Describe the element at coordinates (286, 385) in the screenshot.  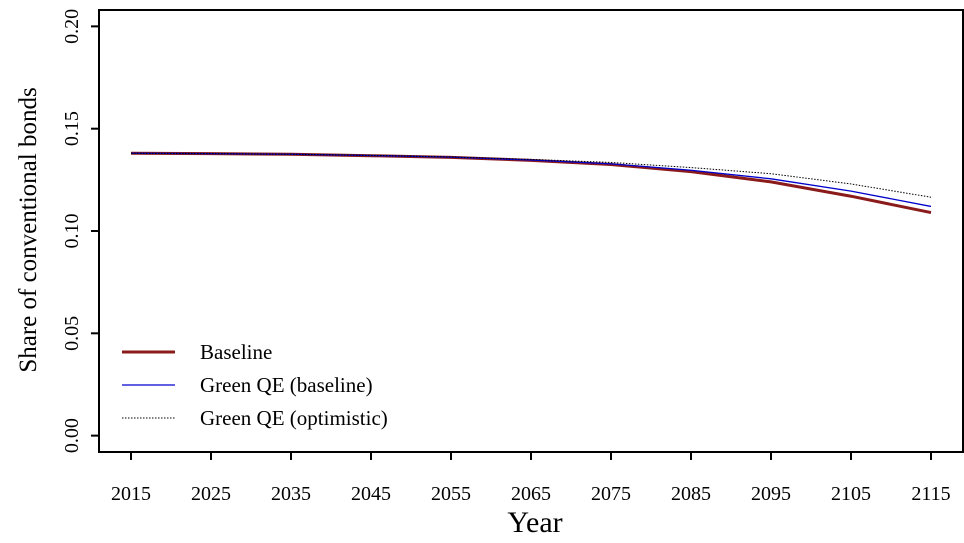
I see `legend-label: Green QE (baseline)` at that location.